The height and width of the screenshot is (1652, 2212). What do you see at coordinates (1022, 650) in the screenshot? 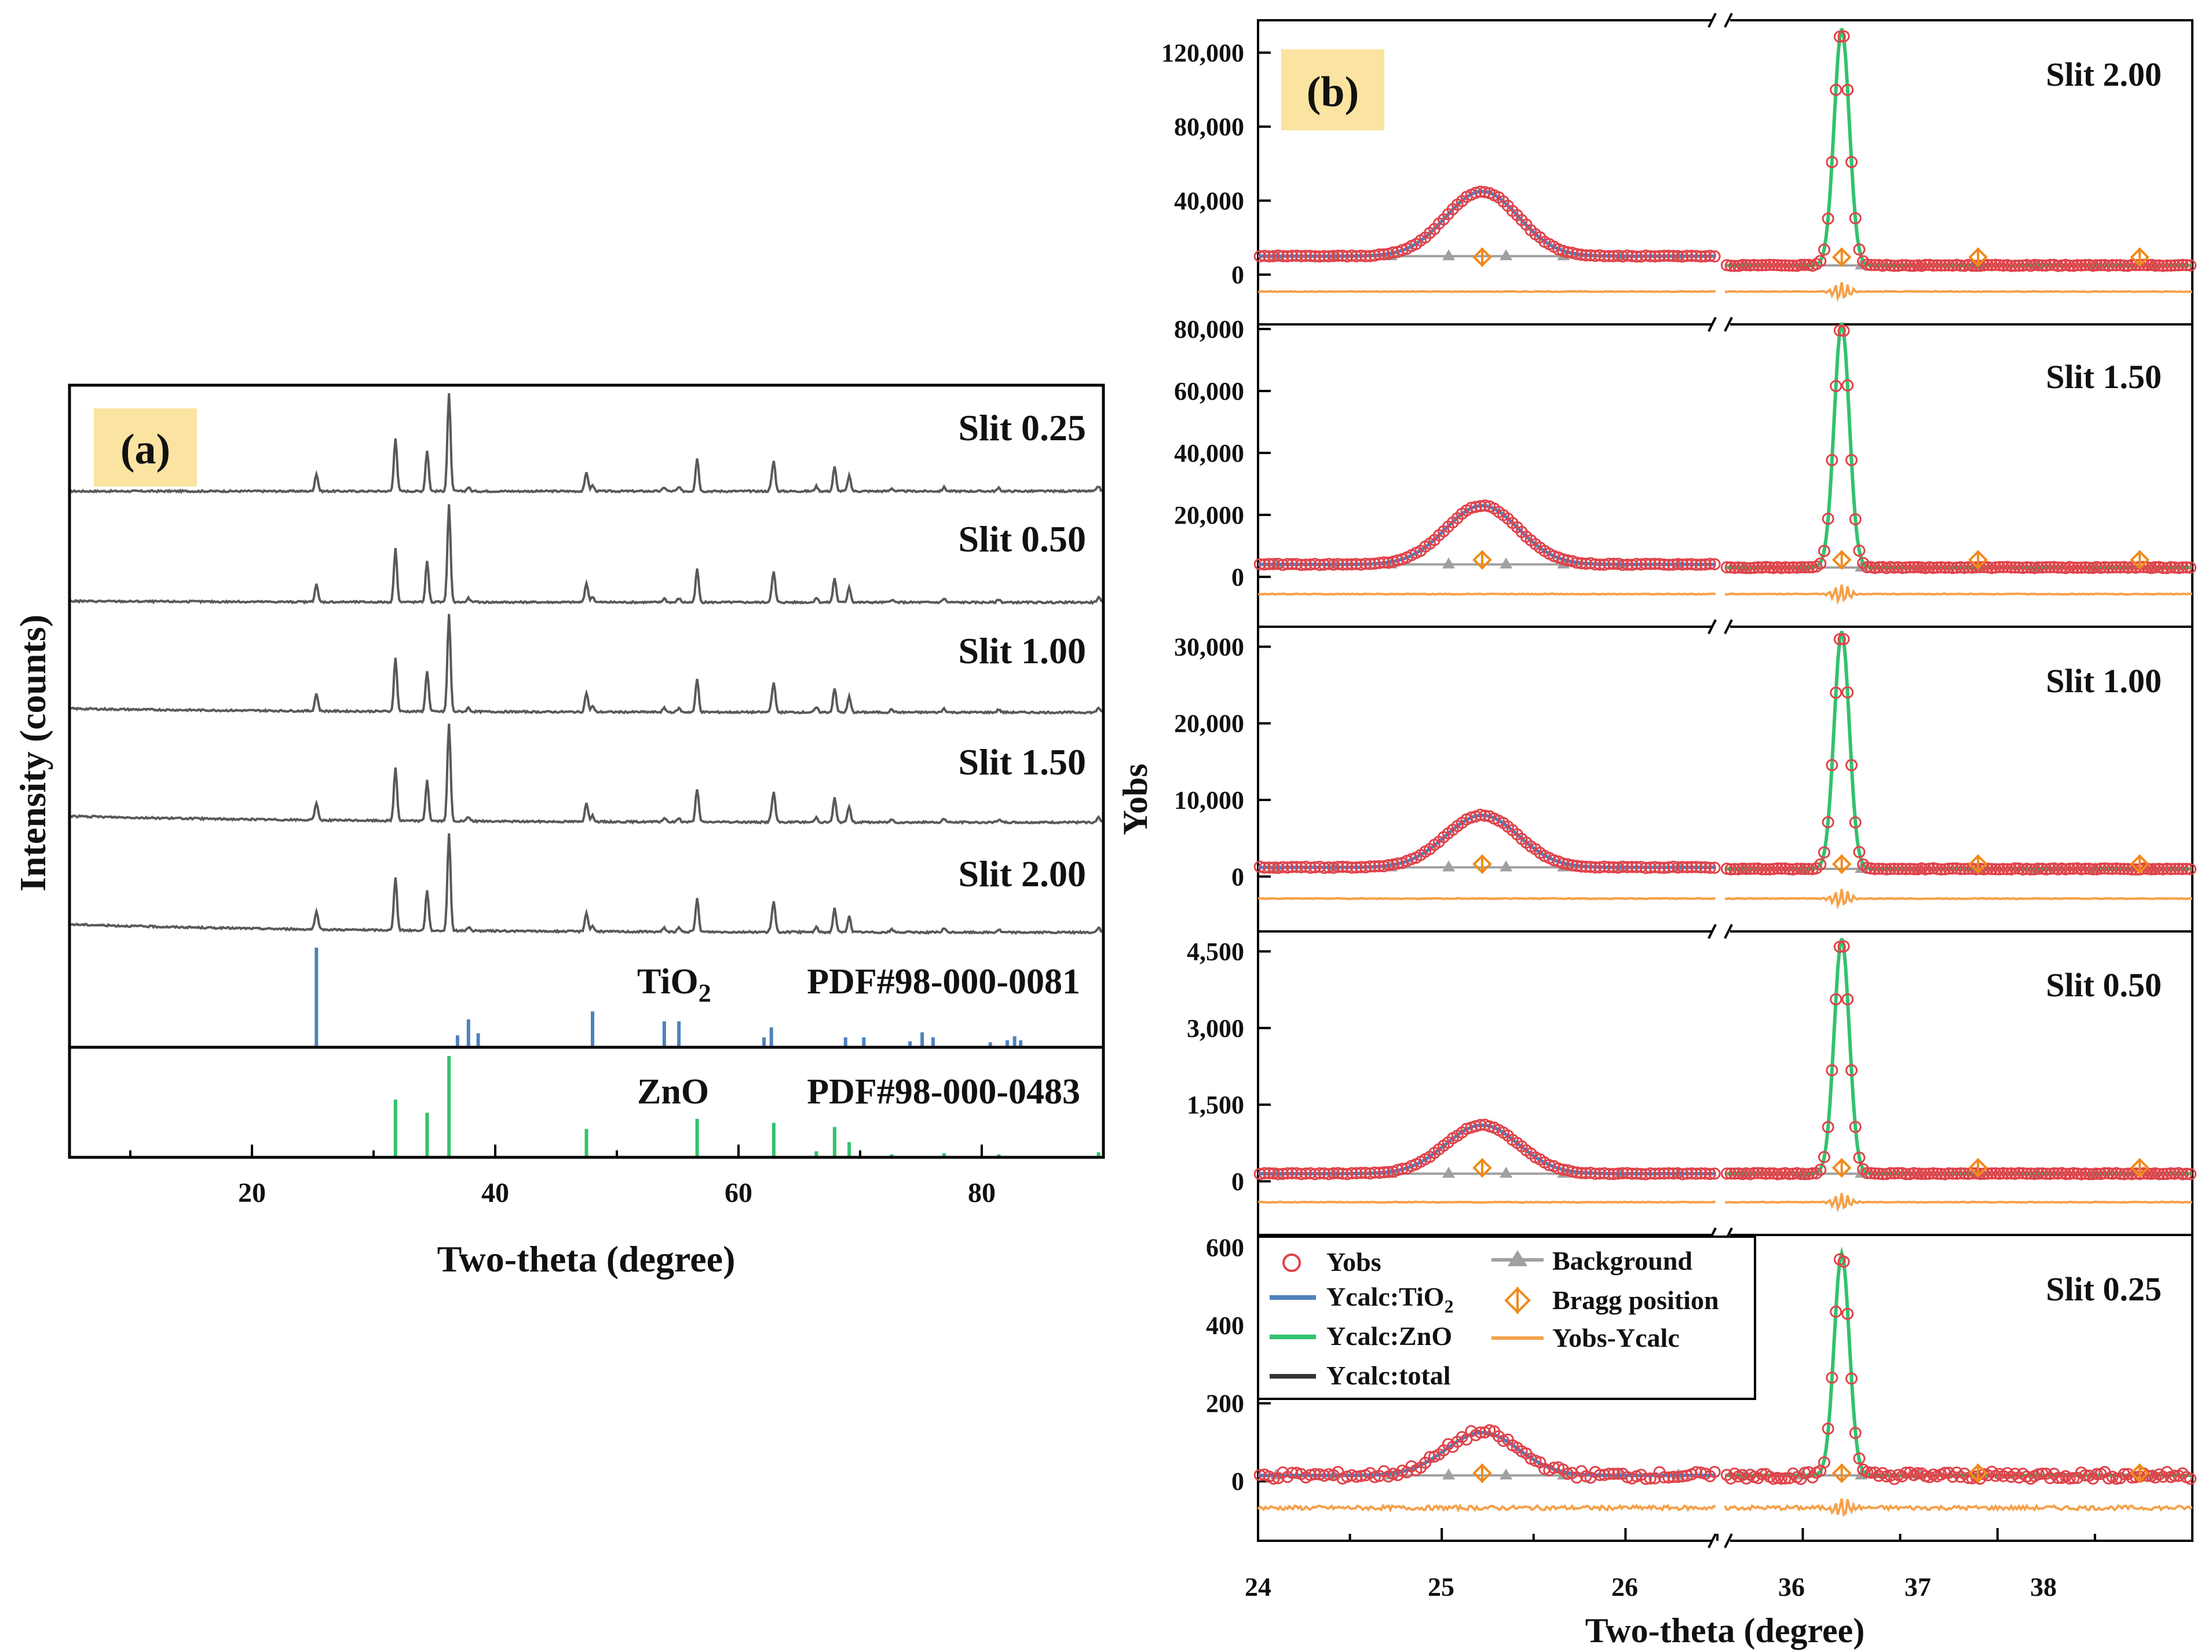
I see `a-slit-label: Slit 1.00` at bounding box center [1022, 650].